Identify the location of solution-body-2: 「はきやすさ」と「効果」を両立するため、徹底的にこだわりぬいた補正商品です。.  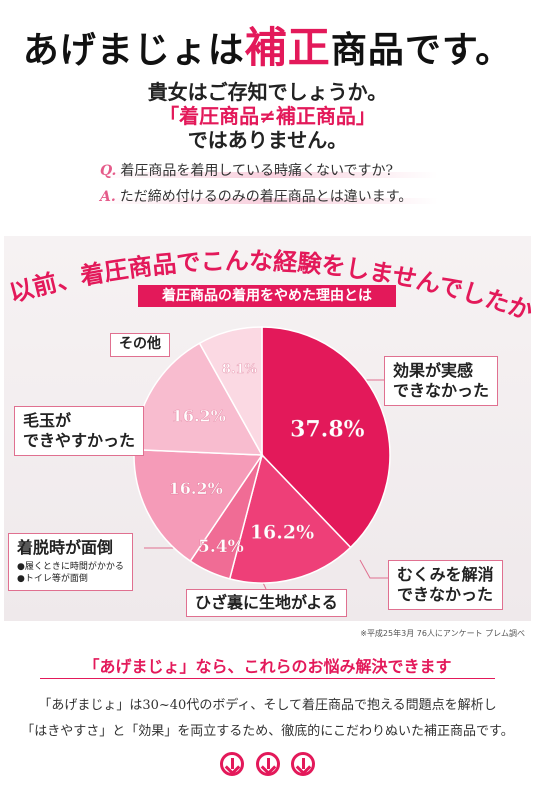
(267, 731).